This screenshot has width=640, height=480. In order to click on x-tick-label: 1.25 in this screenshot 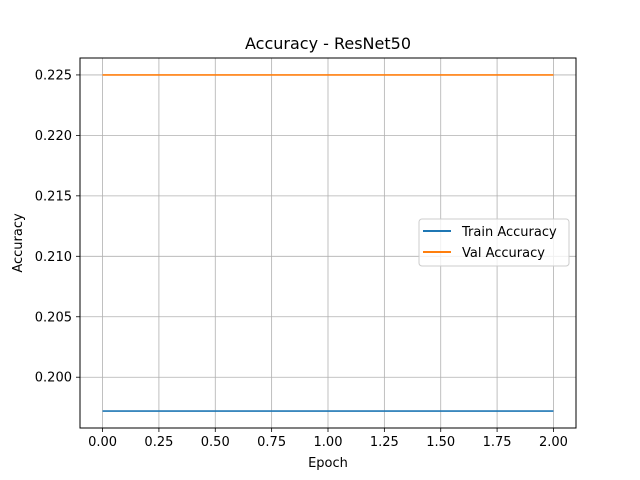, I will do `click(384, 442)`.